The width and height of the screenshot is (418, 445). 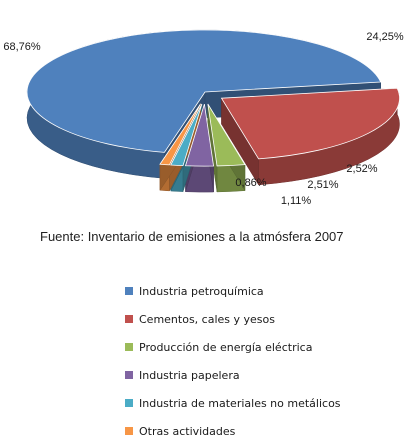 I want to click on value-label-otras-actividades: 0,86%, so click(x=250, y=183).